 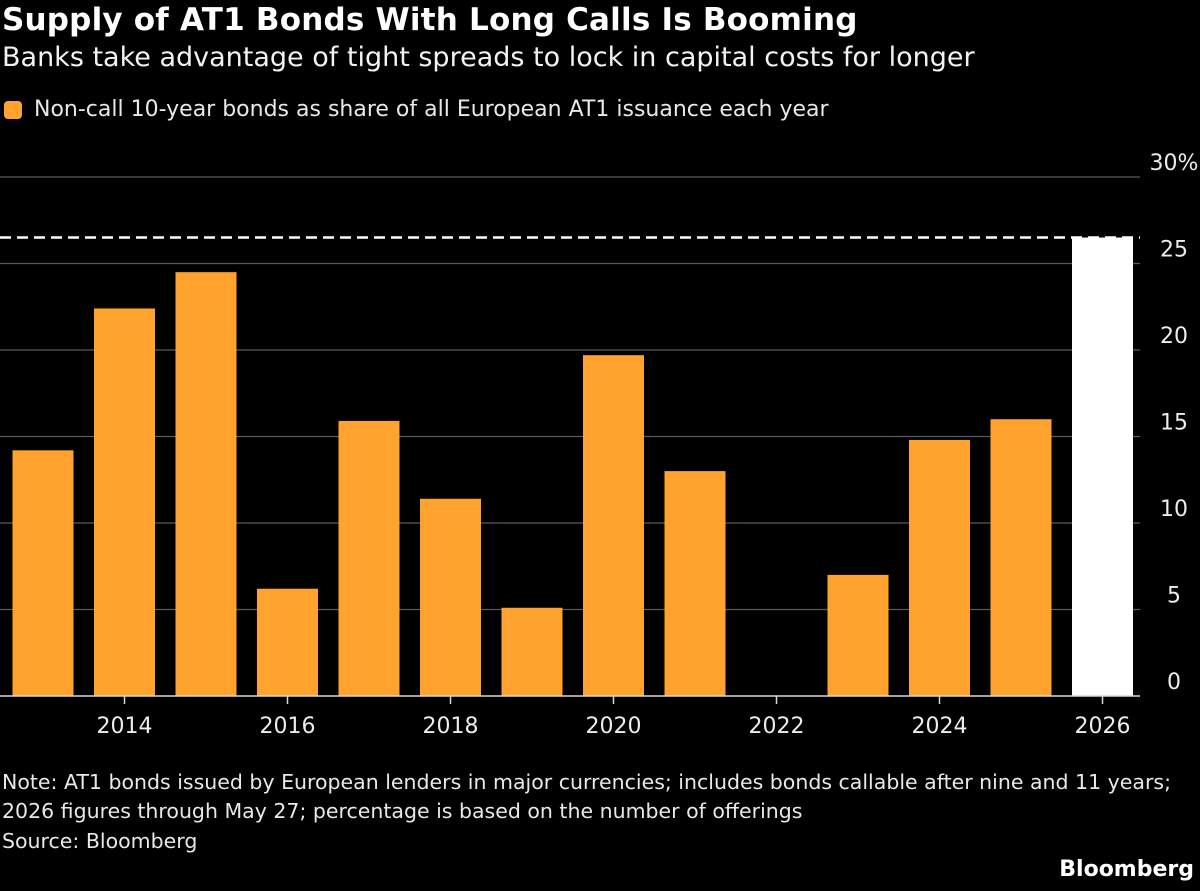 I want to click on bar-2026, so click(x=1102, y=467).